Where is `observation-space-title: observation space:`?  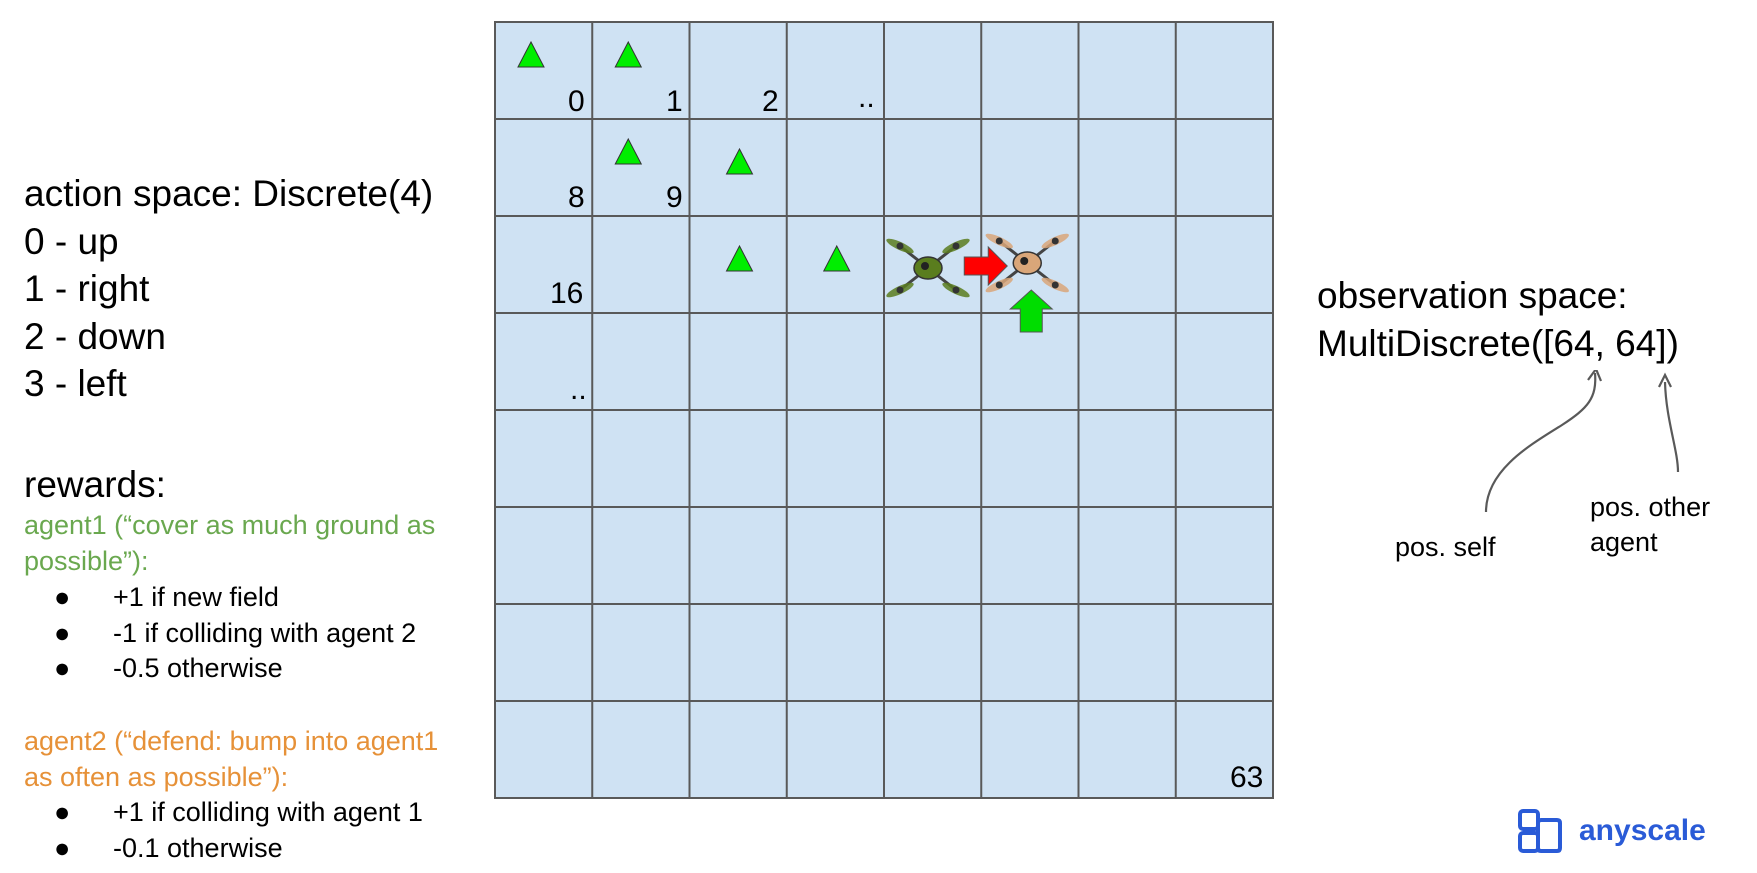 observation-space-title: observation space: is located at coordinates (1472, 295).